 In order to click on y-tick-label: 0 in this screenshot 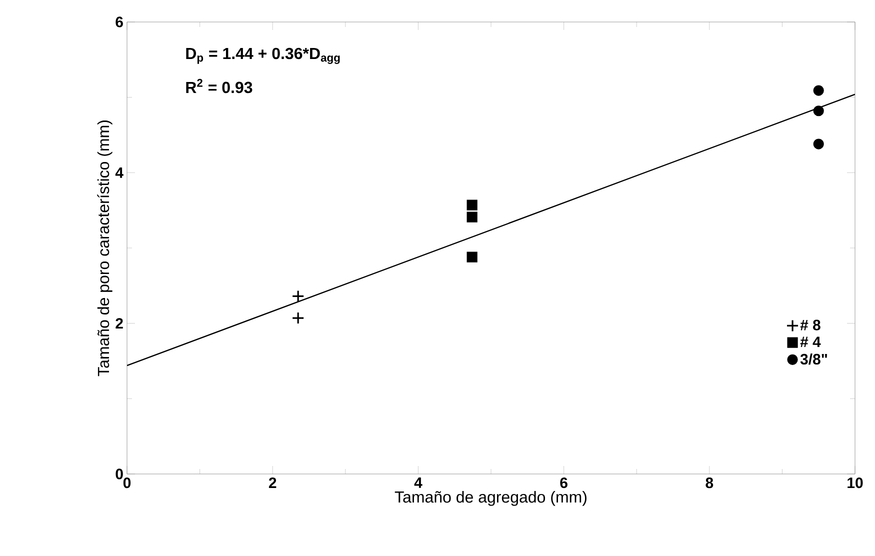, I will do `click(119, 474)`.